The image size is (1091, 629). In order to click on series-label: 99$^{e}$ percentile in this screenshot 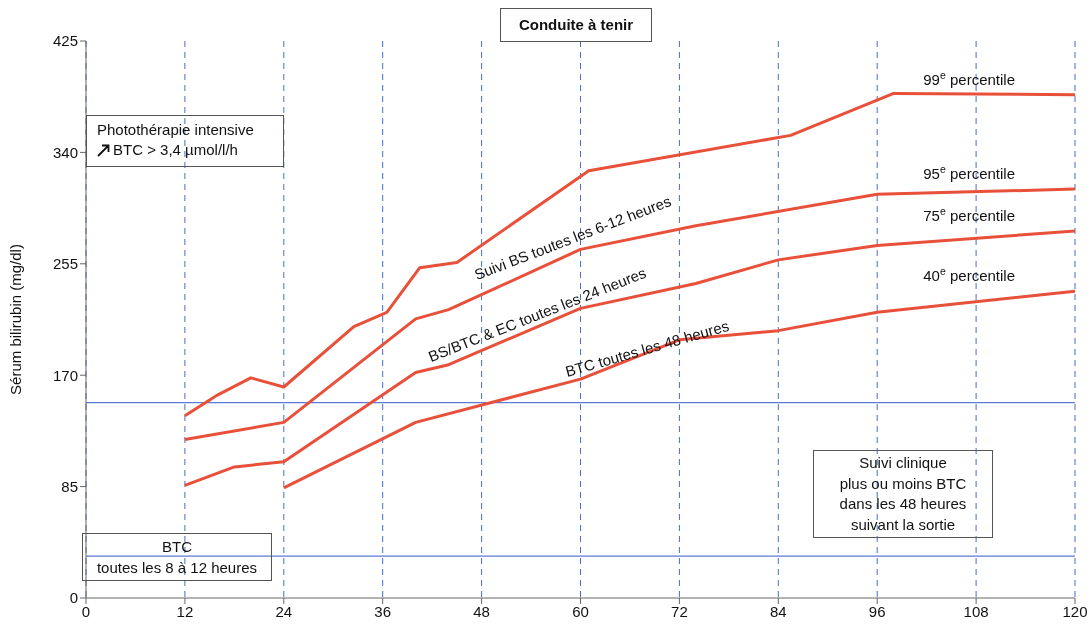, I will do `click(969, 78)`.